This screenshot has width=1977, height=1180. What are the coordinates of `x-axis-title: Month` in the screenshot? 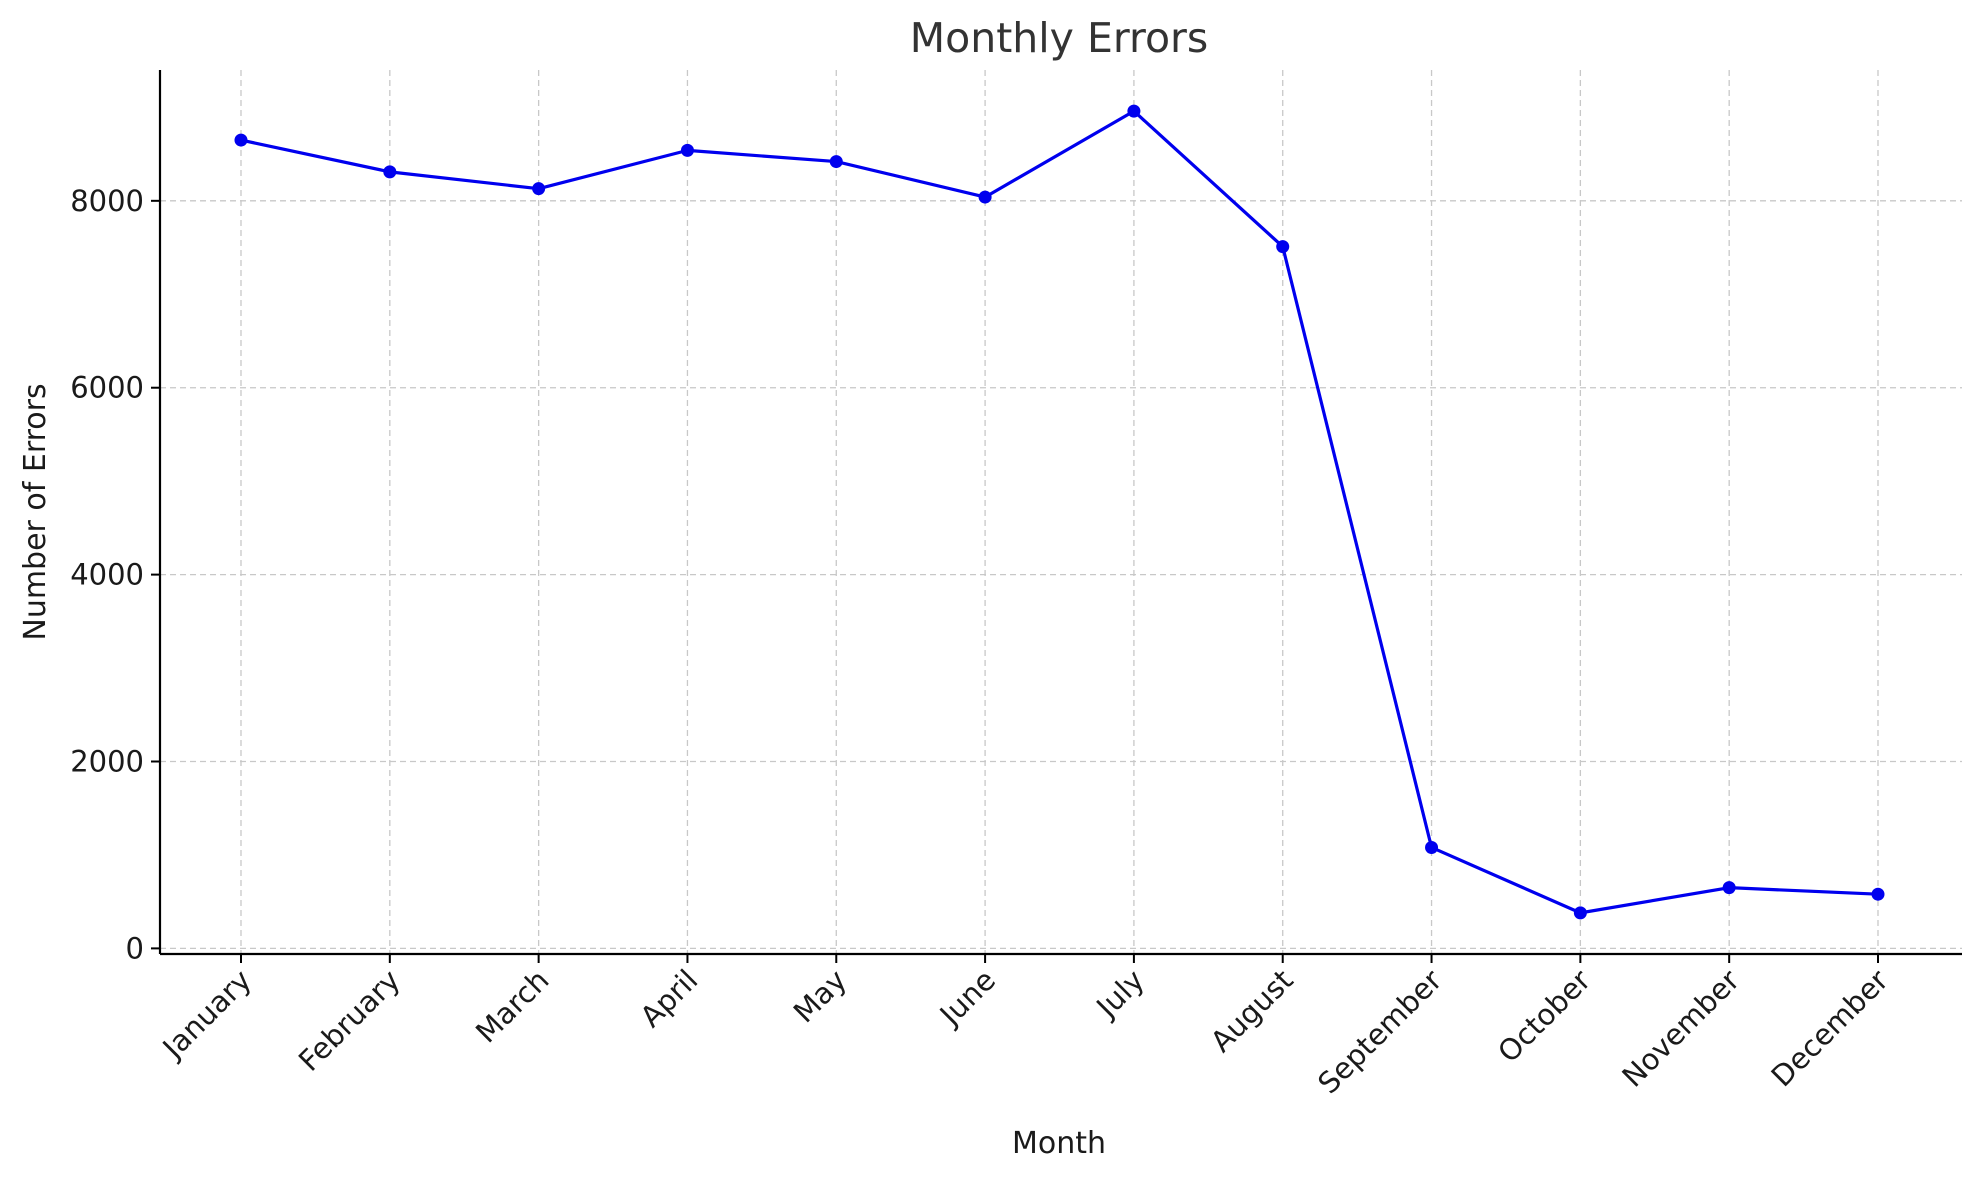 It's located at (1059, 1143).